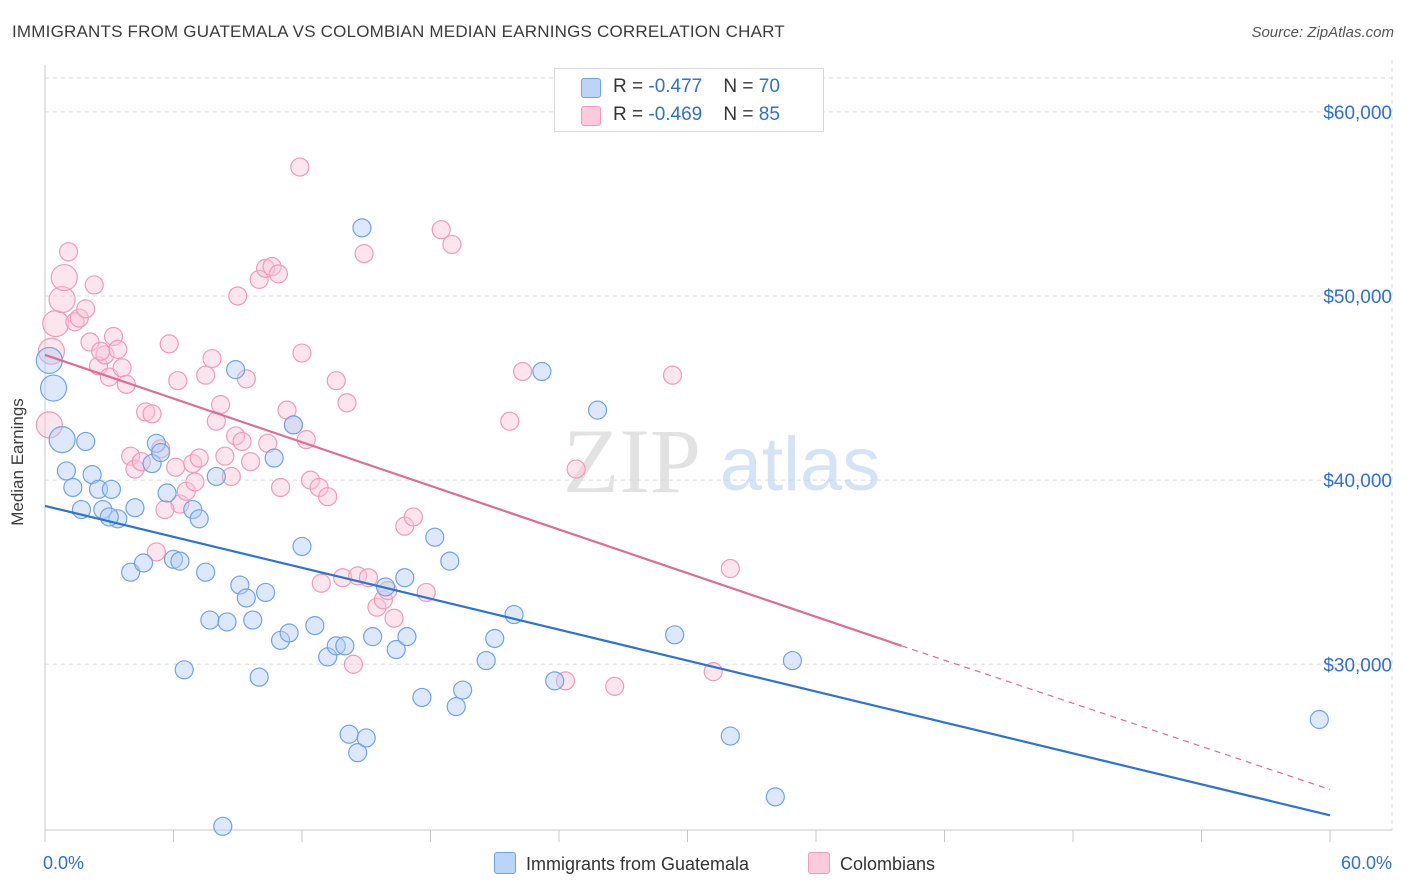  I want to click on legend-n-label: N =, so click(741, 114).